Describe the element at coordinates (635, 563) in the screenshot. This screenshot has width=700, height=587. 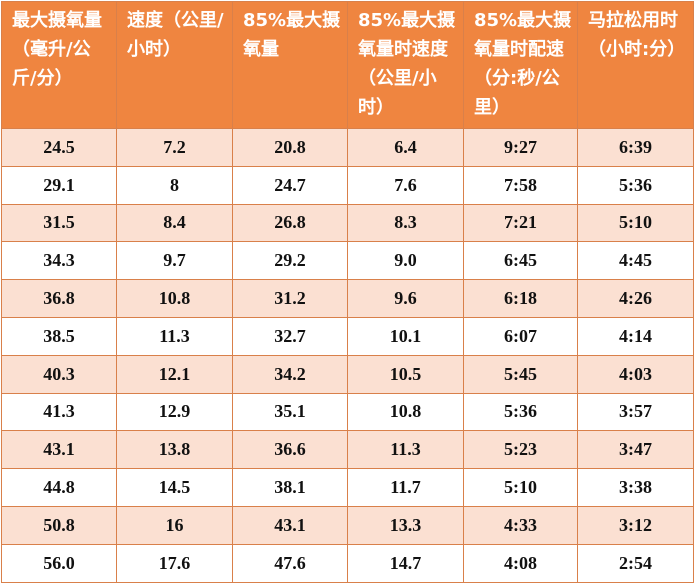
I see `cell-marathon-time: 2:54` at that location.